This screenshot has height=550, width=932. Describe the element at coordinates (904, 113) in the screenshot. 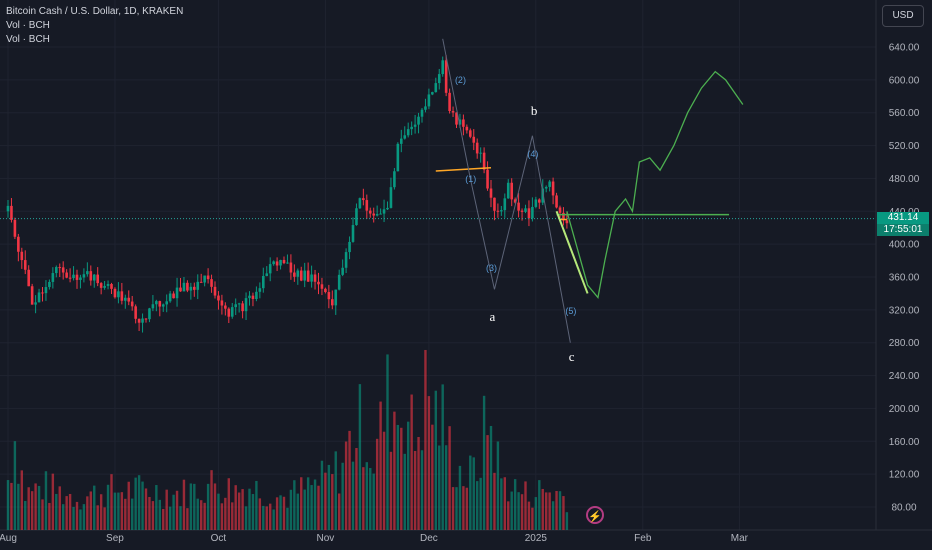

I see `y-tick-label: 560.00` at that location.